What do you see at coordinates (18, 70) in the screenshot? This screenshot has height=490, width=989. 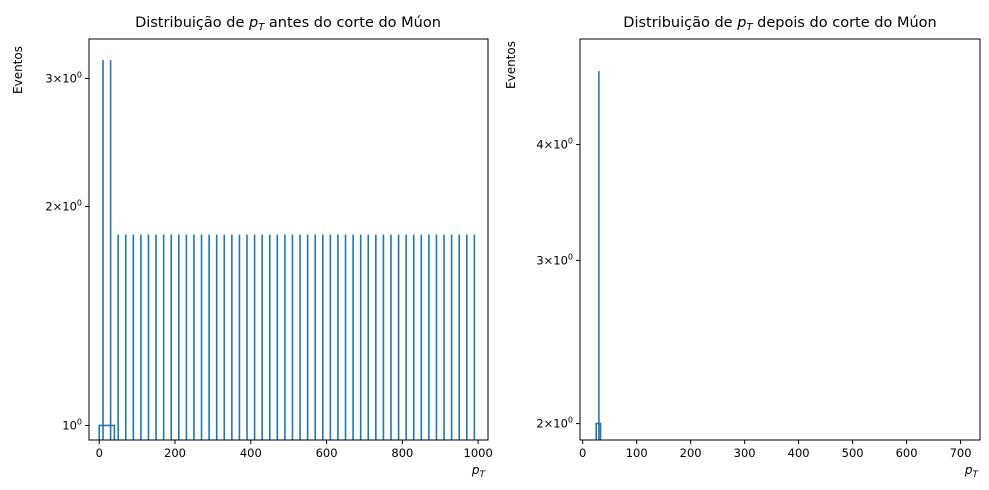 I see `y-axis-label-left: Eventos` at bounding box center [18, 70].